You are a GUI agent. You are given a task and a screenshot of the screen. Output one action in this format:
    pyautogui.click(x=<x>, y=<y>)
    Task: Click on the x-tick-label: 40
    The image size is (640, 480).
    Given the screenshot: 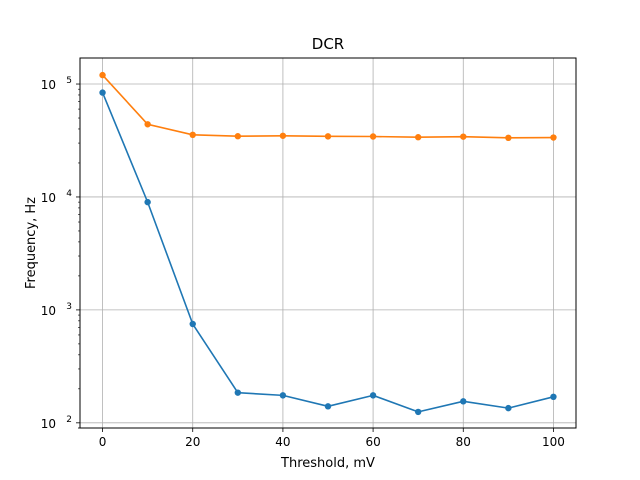 What is the action you would take?
    pyautogui.click(x=282, y=442)
    